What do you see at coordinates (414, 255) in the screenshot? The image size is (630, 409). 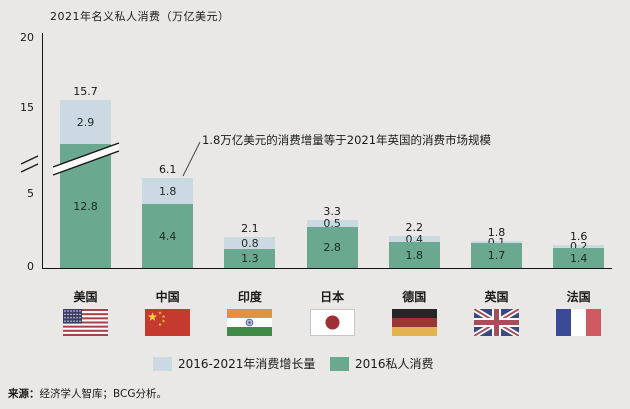 I see `bar-de-base-segment: 1.8` at bounding box center [414, 255].